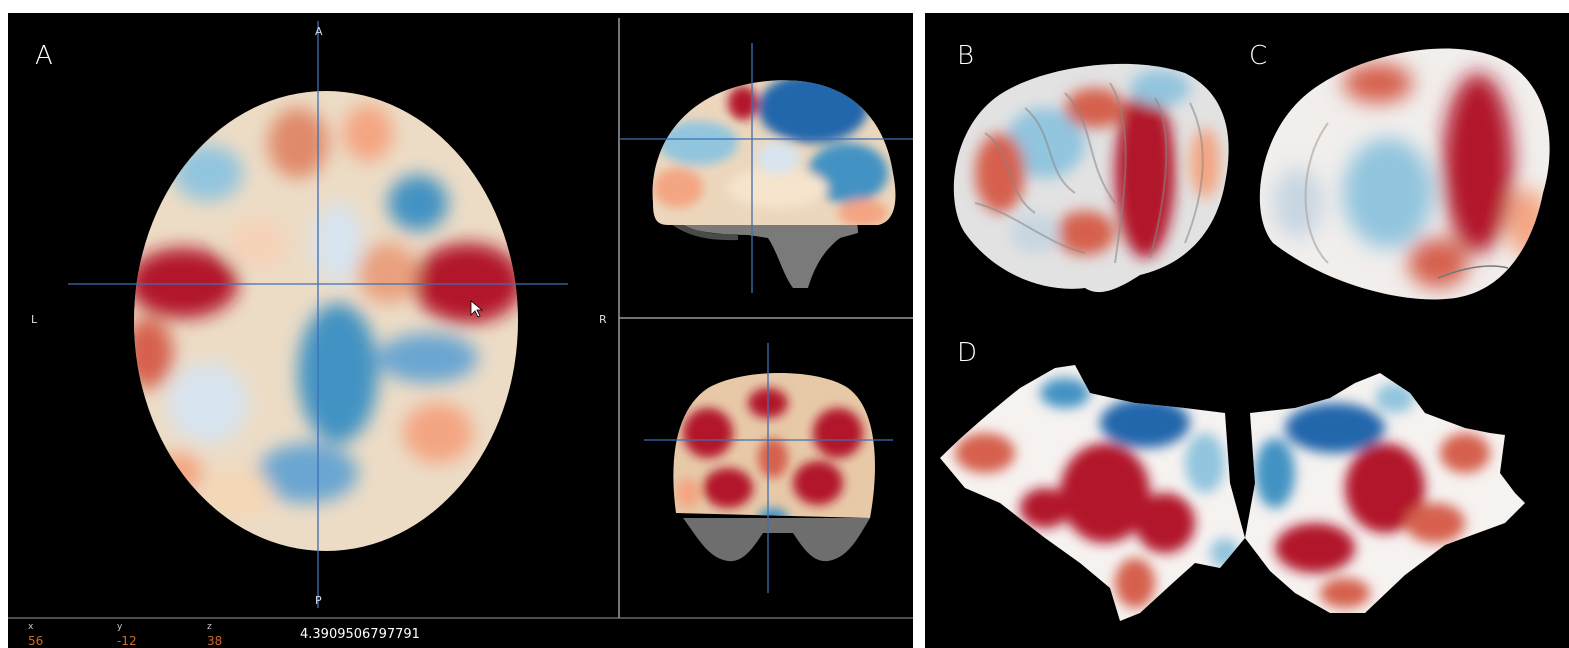 The width and height of the screenshot is (1569, 648). Describe the element at coordinates (318, 600) in the screenshot. I see `orientation-posterior: P` at that location.